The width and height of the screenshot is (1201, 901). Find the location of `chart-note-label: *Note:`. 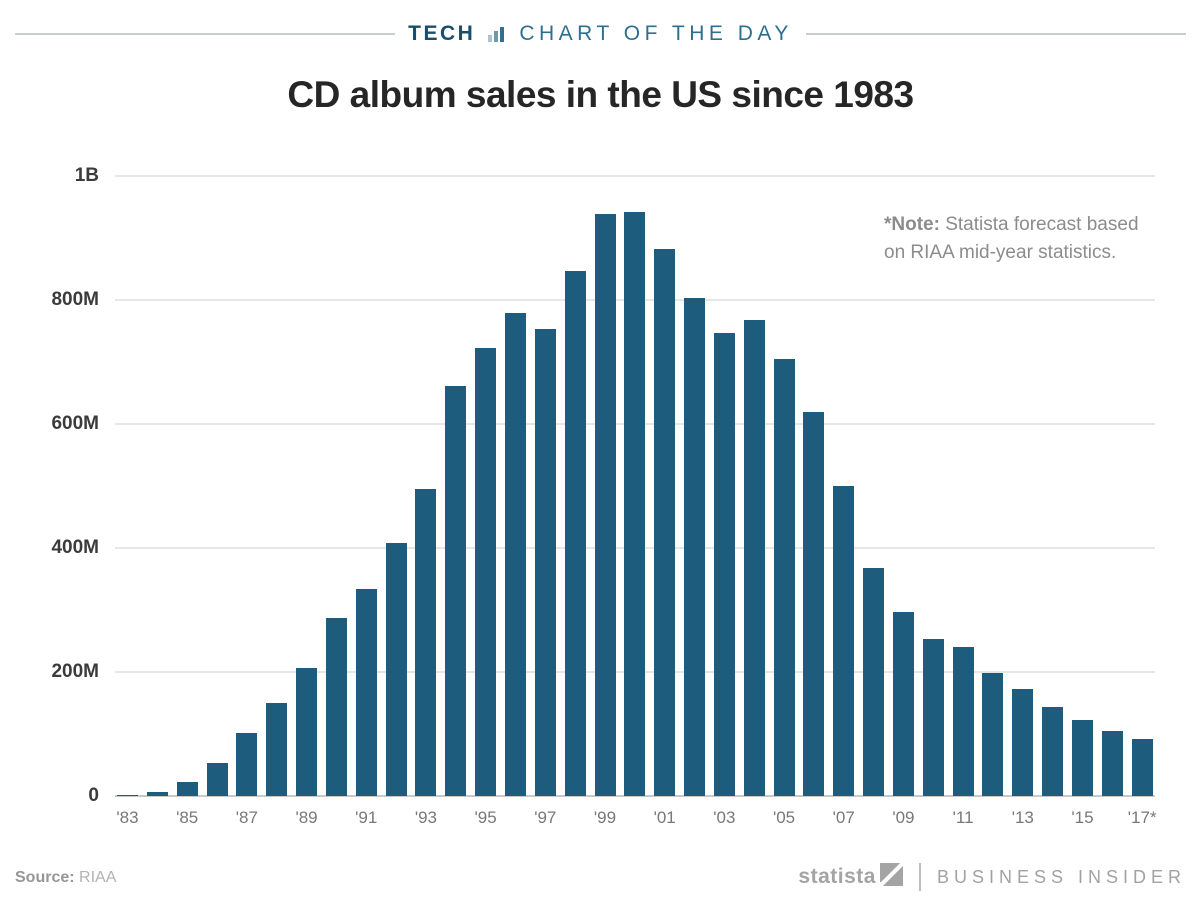

chart-note-label: *Note: is located at coordinates (912, 224).